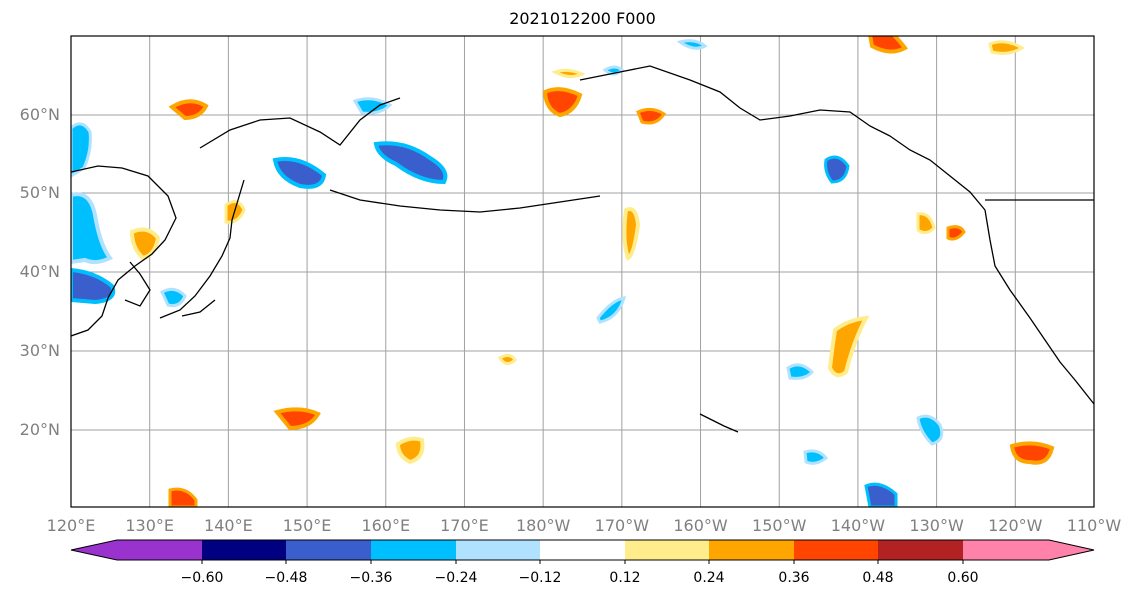  I want to click on lat-label: 40°N, so click(40, 271).